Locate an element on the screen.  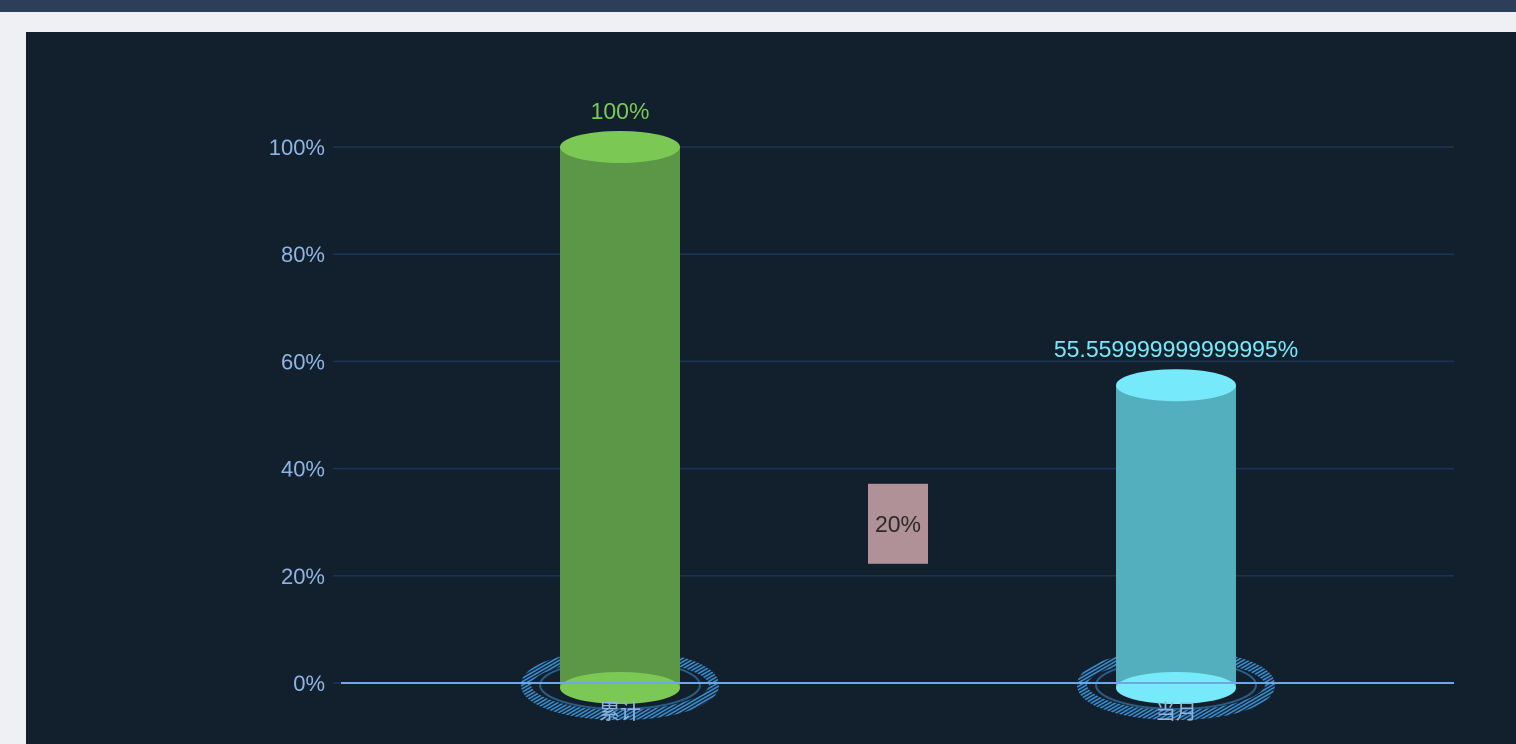
marker-box is located at coordinates (898, 523).